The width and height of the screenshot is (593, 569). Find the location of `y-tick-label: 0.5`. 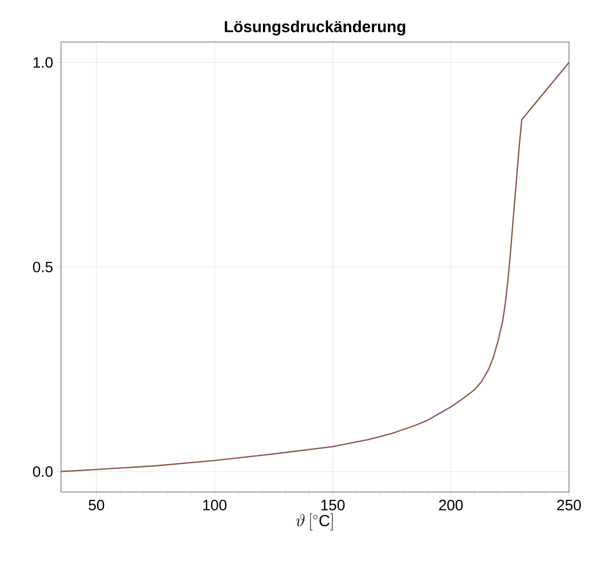

y-tick-label: 0.5 is located at coordinates (43, 267).